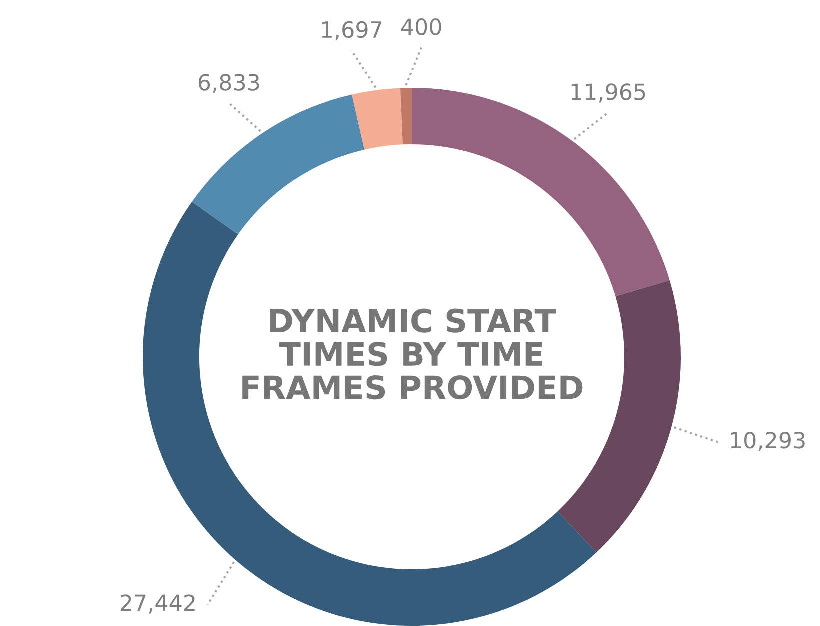 This screenshot has width=820, height=626. What do you see at coordinates (157, 604) in the screenshot?
I see `data-label: 27,442` at bounding box center [157, 604].